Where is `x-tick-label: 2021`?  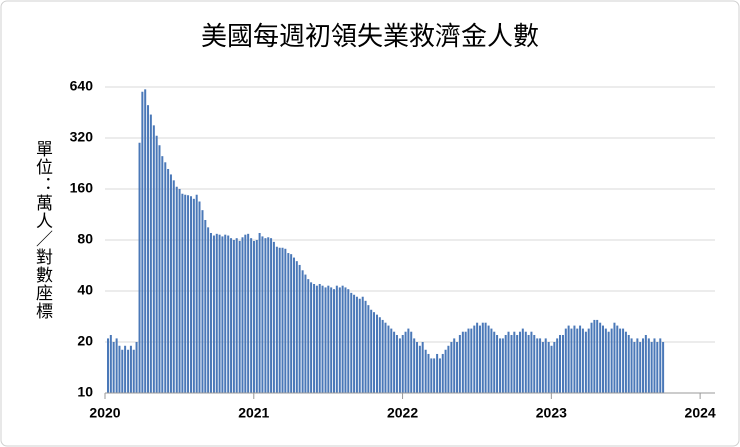
x-tick-label: 2021 is located at coordinates (253, 413).